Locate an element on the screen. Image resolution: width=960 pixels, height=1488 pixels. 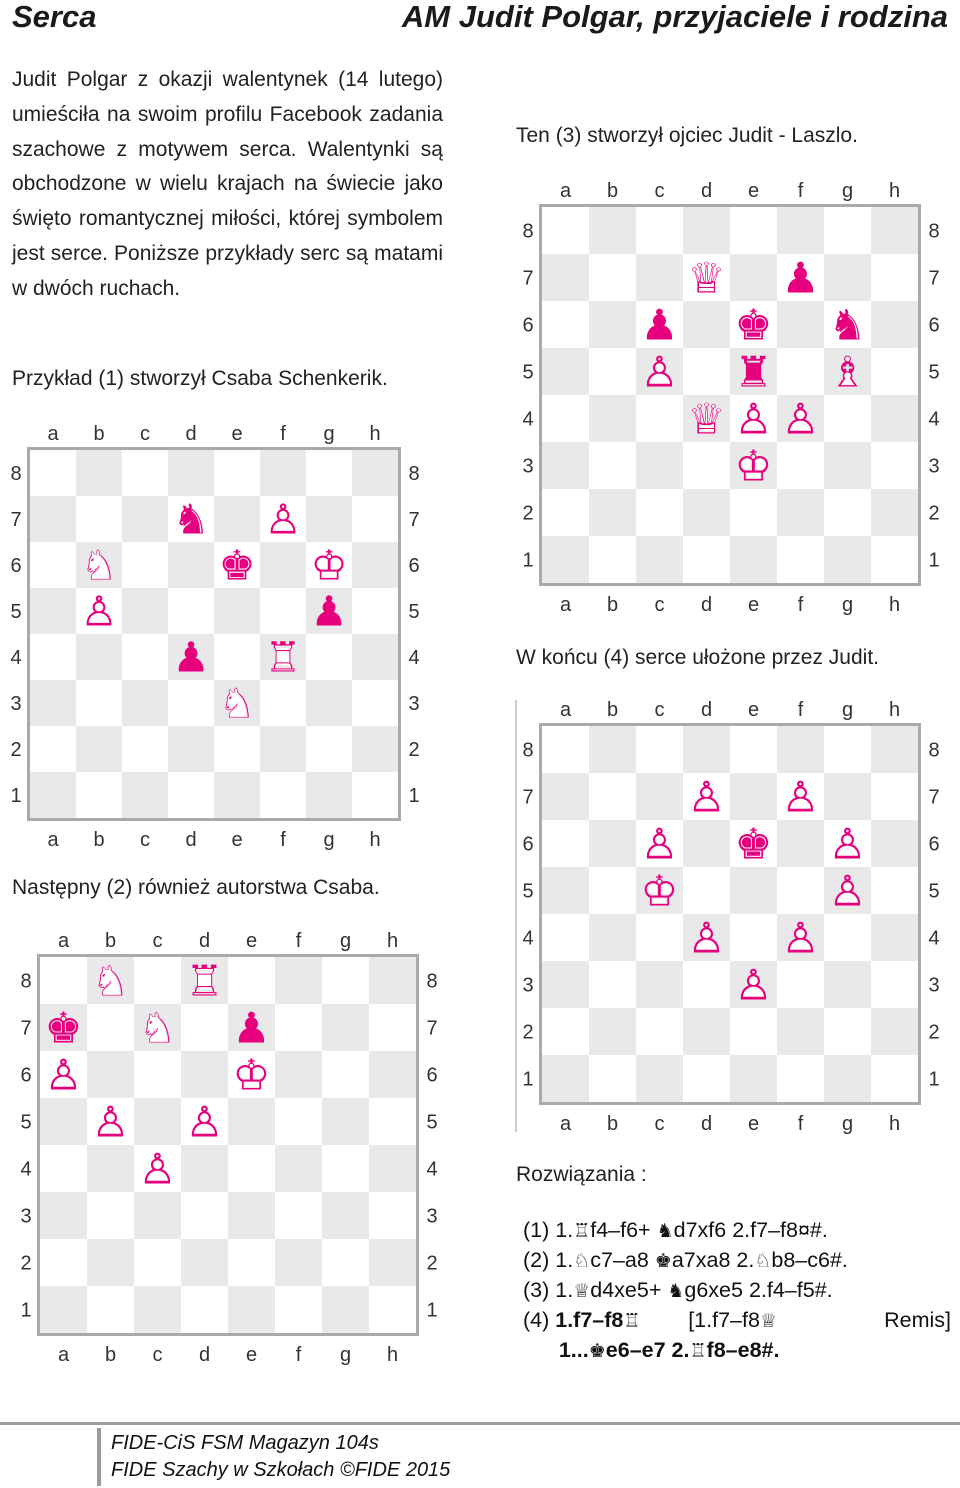
file-label-top-d: d is located at coordinates (190, 434).